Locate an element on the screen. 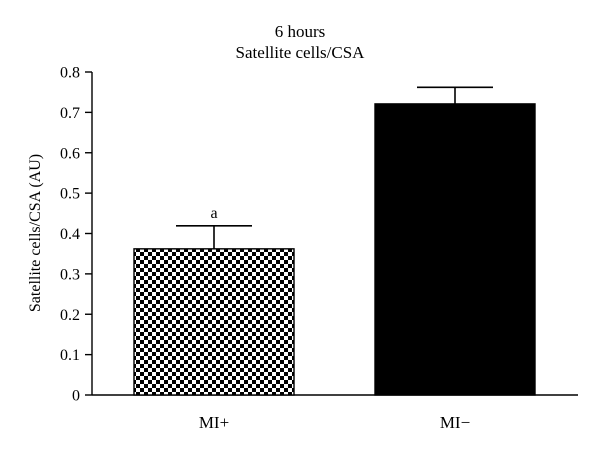  x-category-label: MI− is located at coordinates (455, 422).